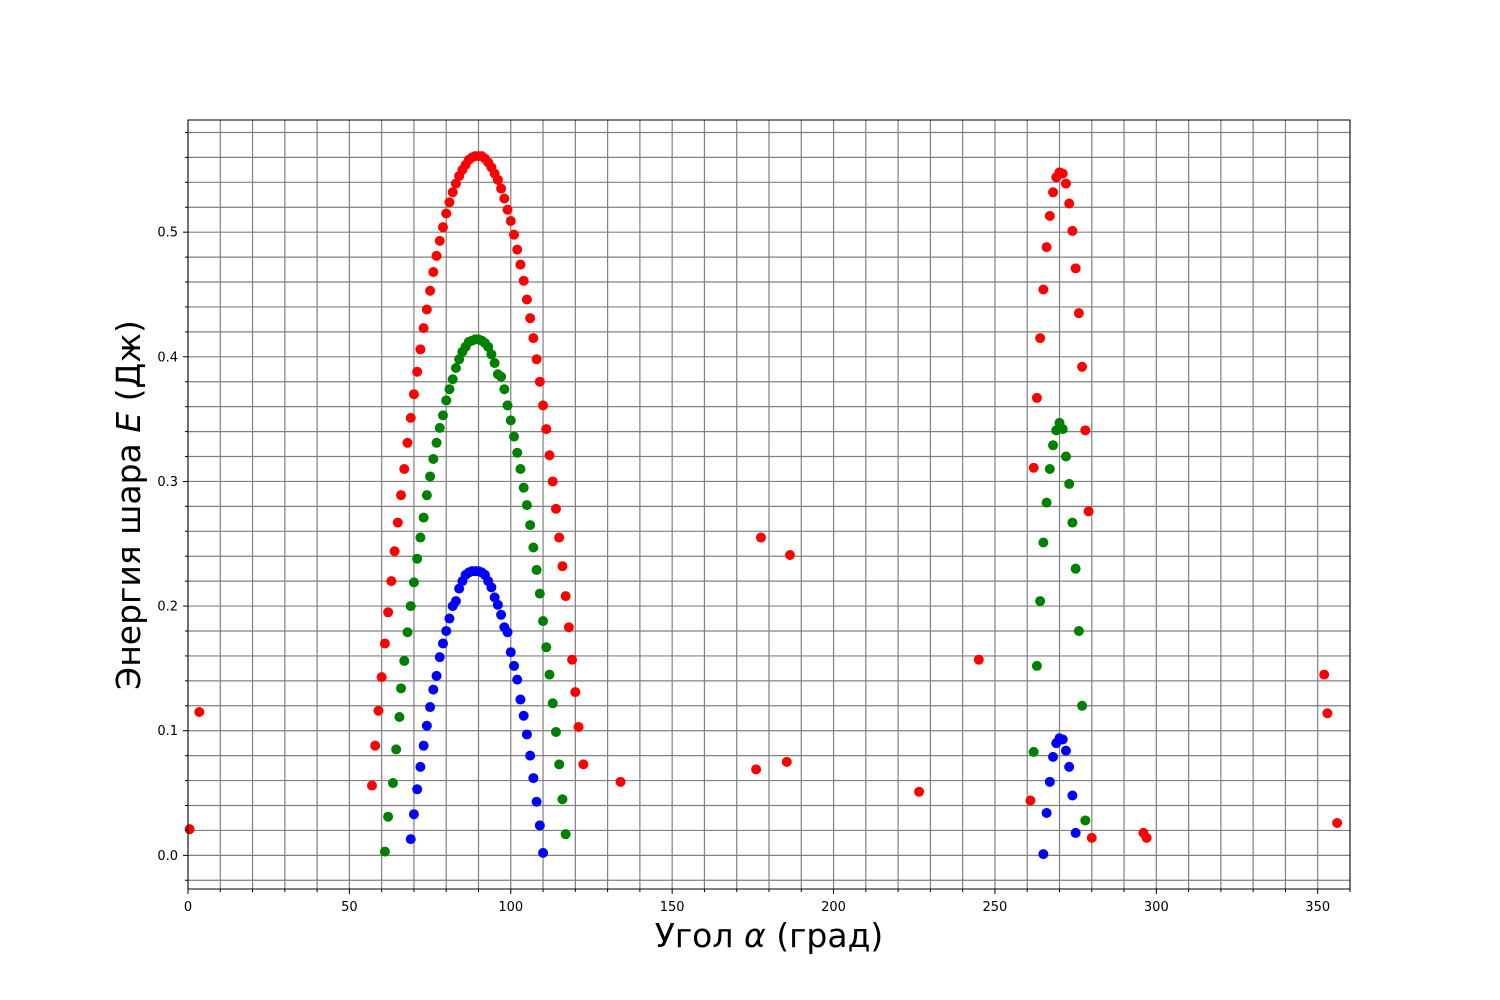 This screenshot has height=1000, width=1500. Describe the element at coordinates (1156, 907) in the screenshot. I see `x-tick-label: 300` at that location.